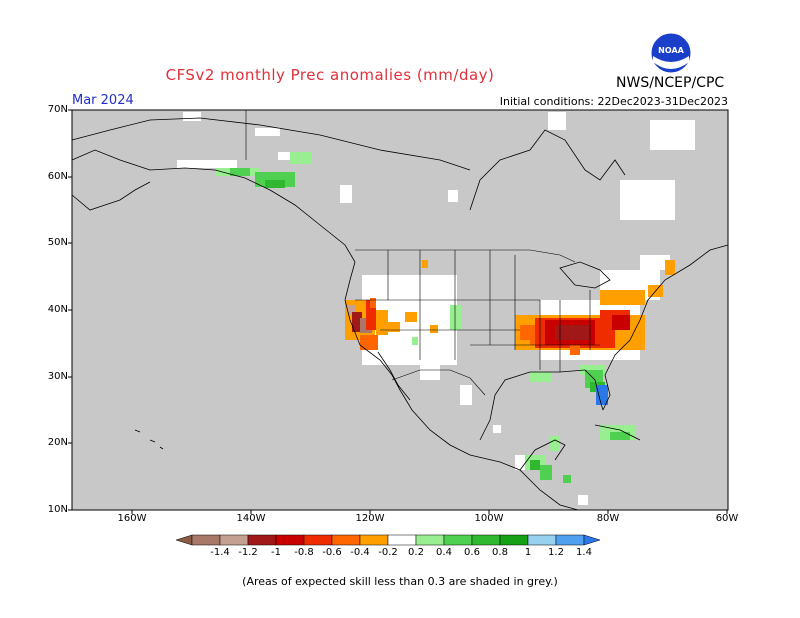 This screenshot has width=800, height=618. I want to click on colorbar-label: -0.6, so click(332, 552).